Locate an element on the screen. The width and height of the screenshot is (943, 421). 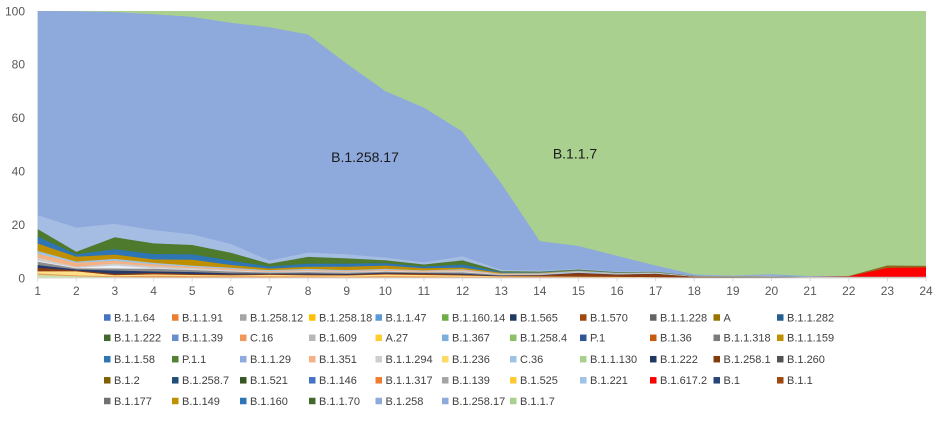
svg-text: B.1.160.14 is located at coordinates (478, 318).